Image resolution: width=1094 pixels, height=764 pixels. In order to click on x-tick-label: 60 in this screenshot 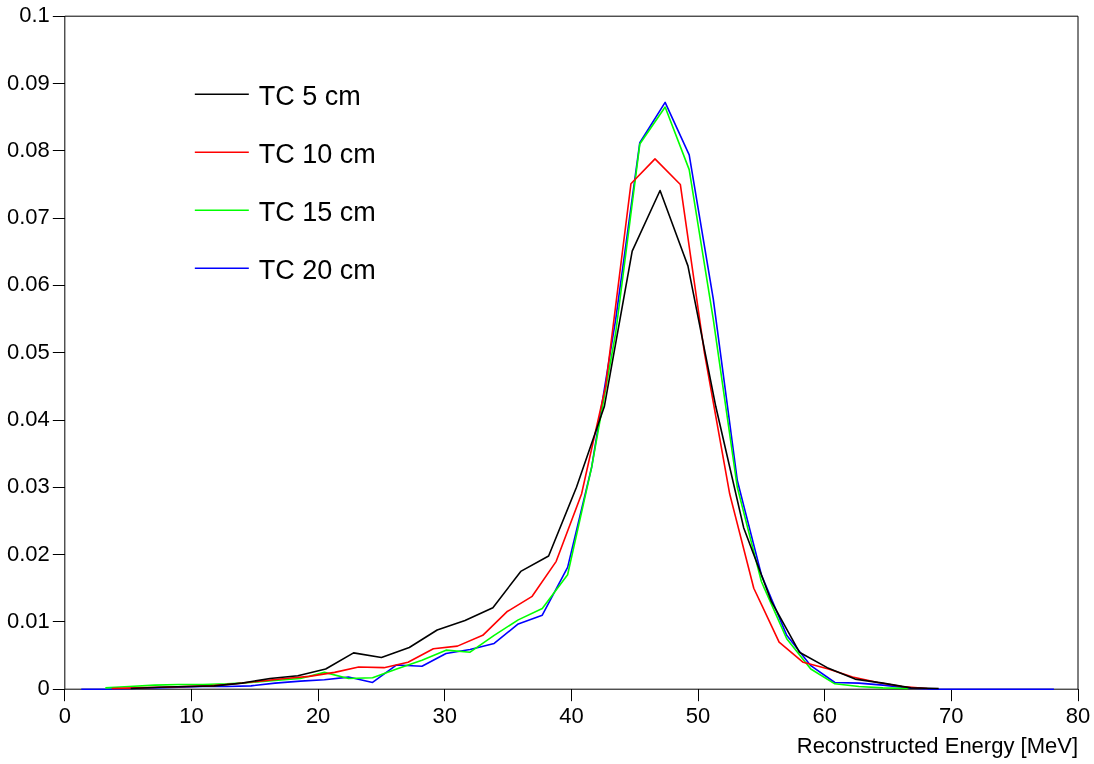, I will do `click(824, 716)`.